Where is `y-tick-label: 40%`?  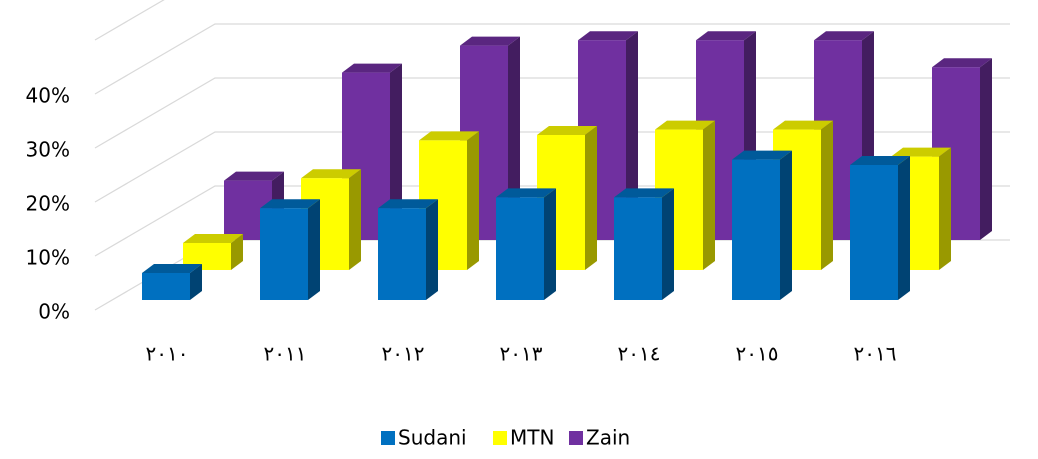
y-tick-label: 40% is located at coordinates (48, 96).